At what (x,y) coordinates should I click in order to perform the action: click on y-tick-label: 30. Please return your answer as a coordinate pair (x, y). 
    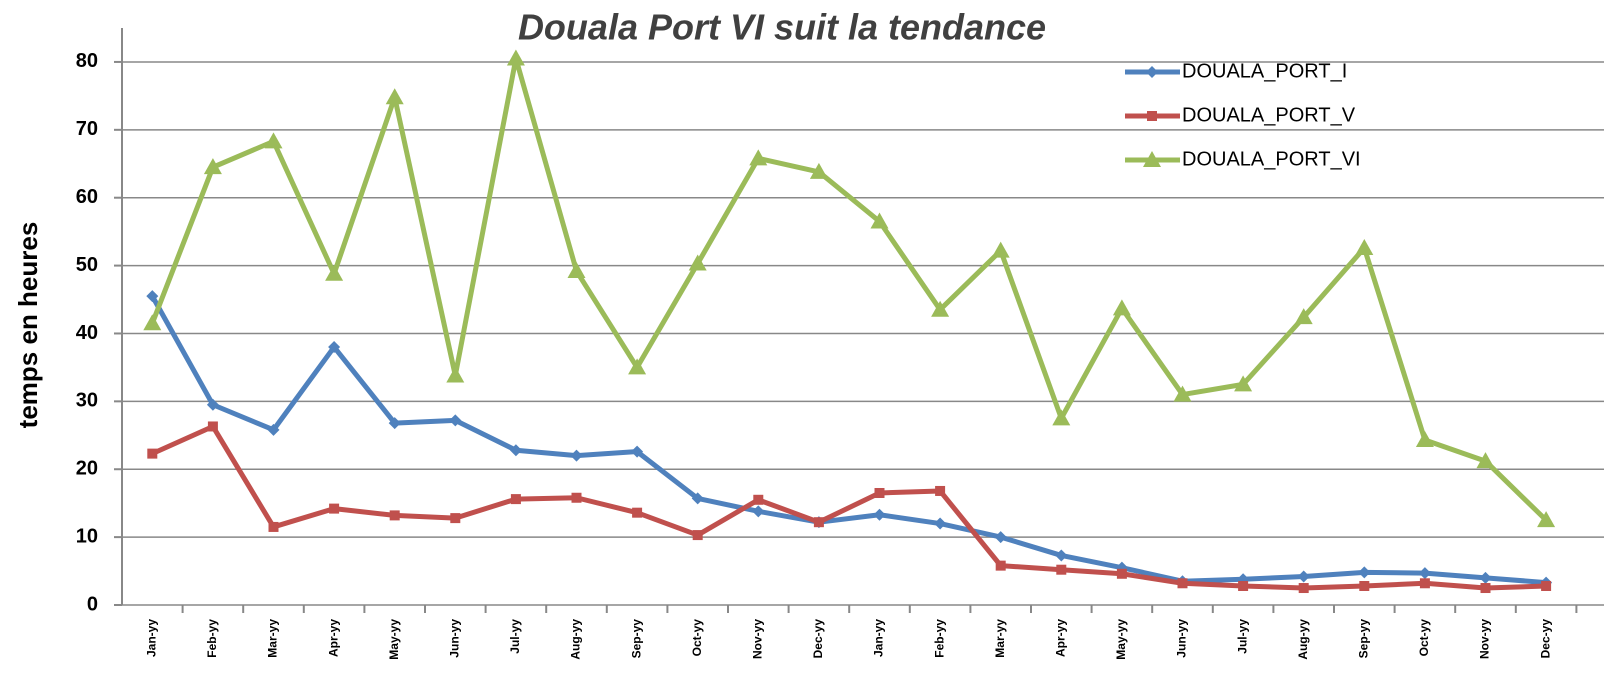
    Looking at the image, I should click on (87, 401).